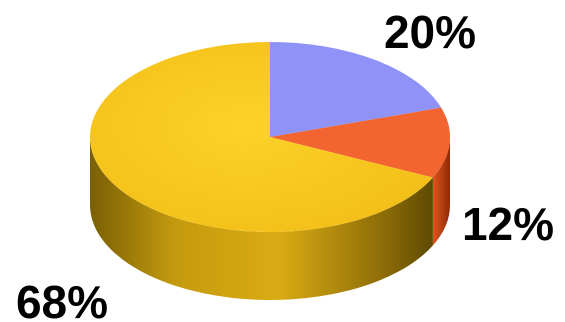  What do you see at coordinates (430, 32) in the screenshot?
I see `slice-label-1: 20%` at bounding box center [430, 32].